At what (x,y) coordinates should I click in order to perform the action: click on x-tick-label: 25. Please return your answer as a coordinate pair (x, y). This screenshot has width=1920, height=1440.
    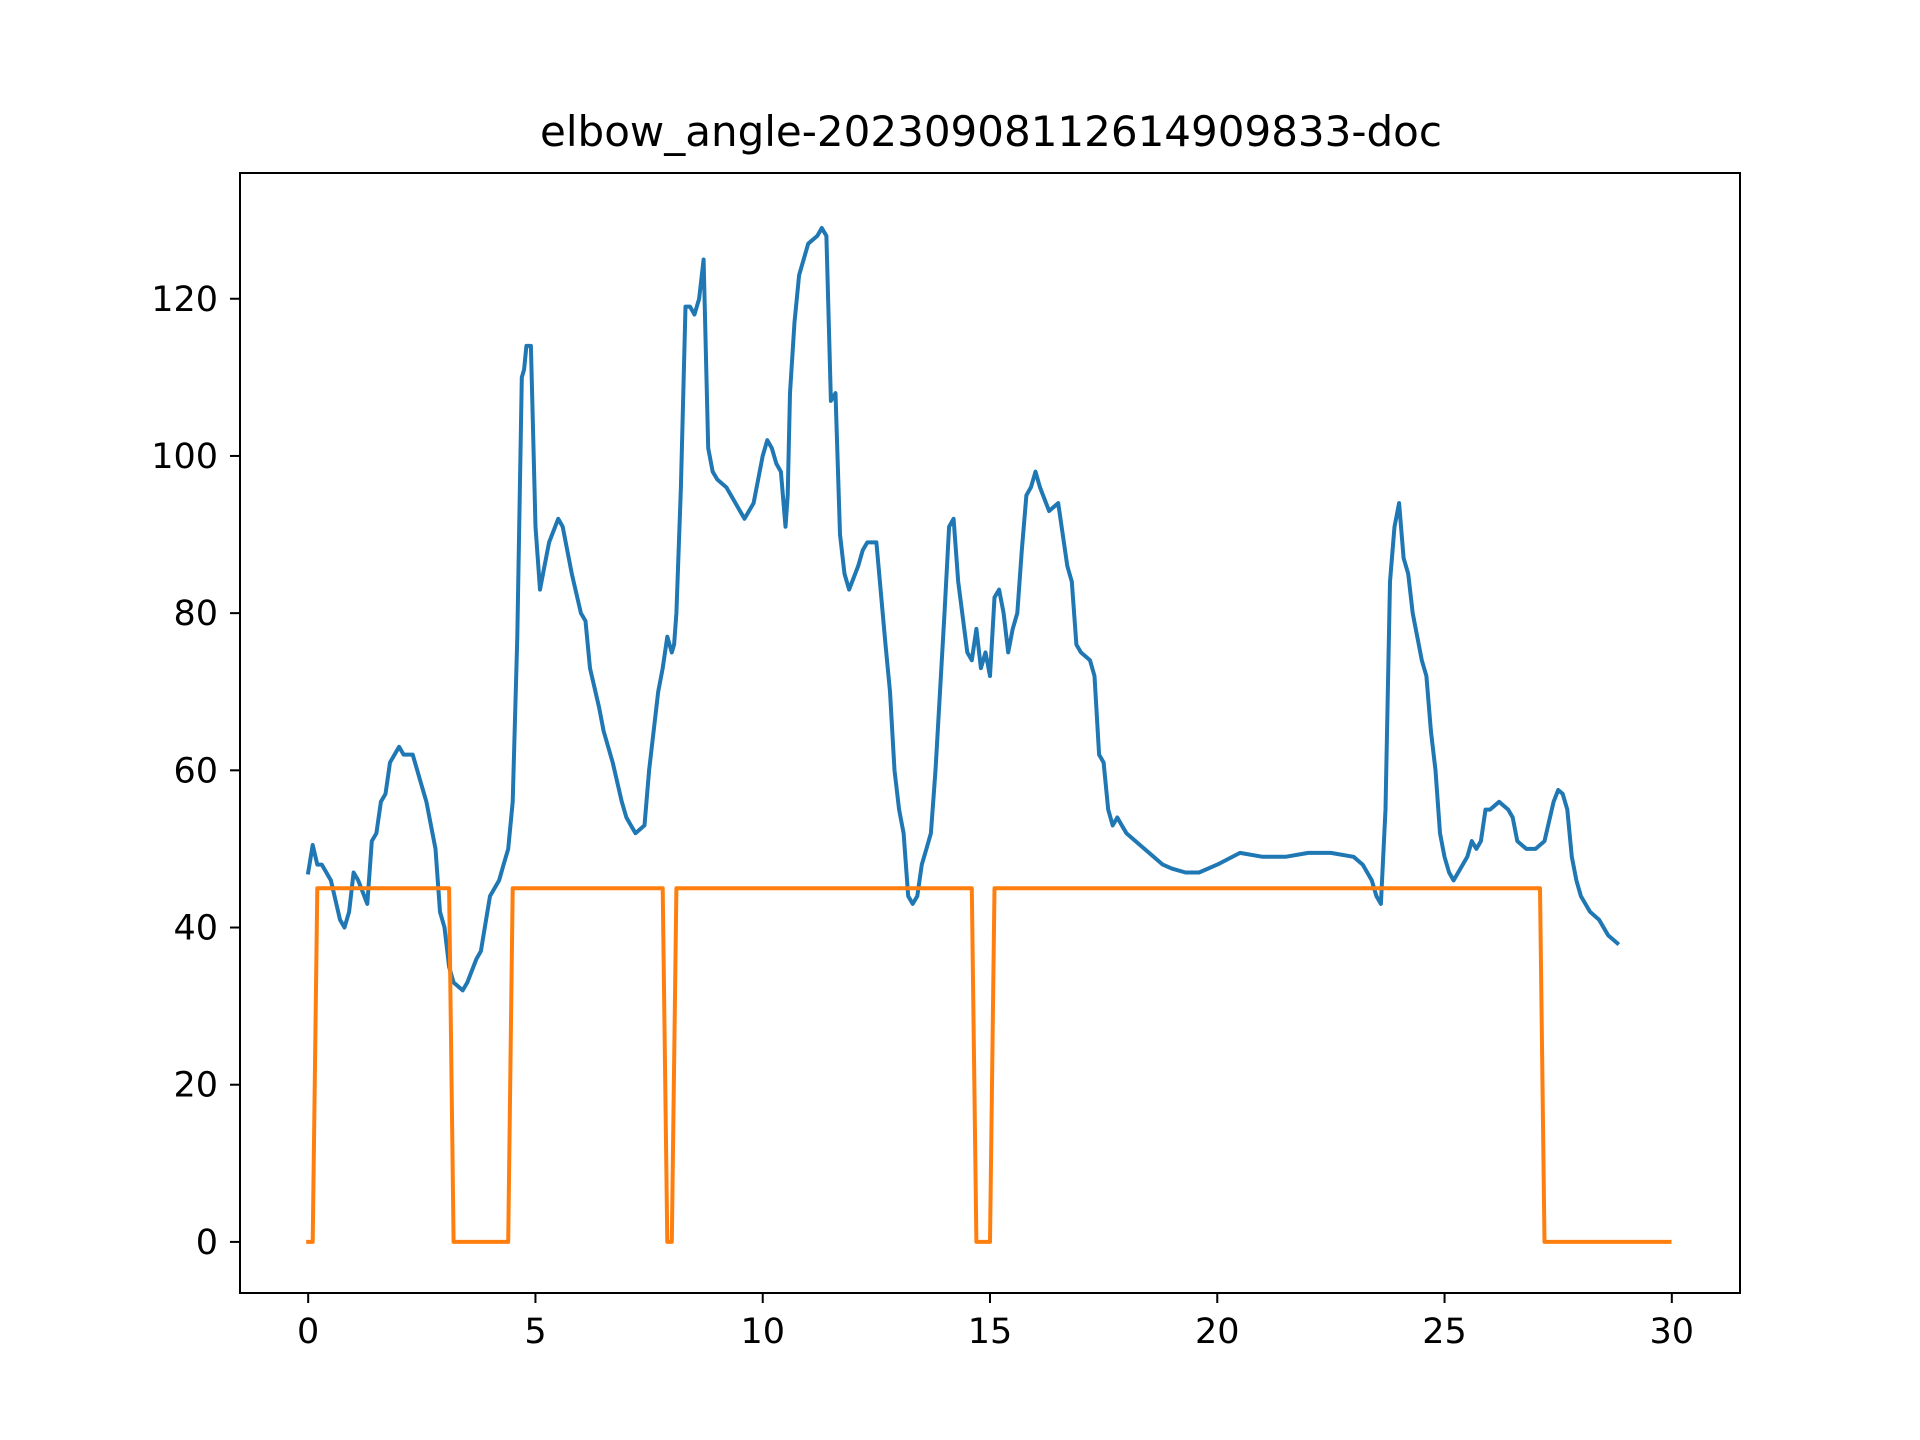
    Looking at the image, I should click on (1444, 1332).